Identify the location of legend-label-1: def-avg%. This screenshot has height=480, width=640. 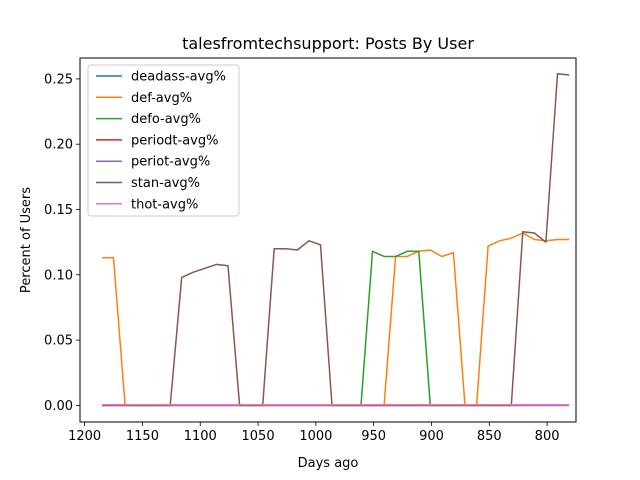
(161, 98).